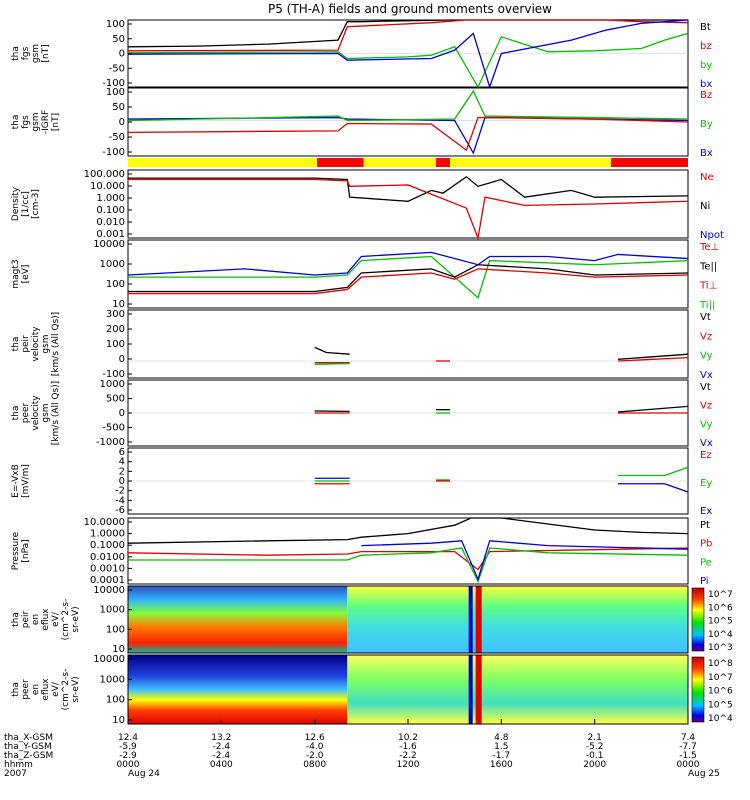 The image size is (750, 800). I want to click on x-tick-value: 2.1, so click(595, 738).